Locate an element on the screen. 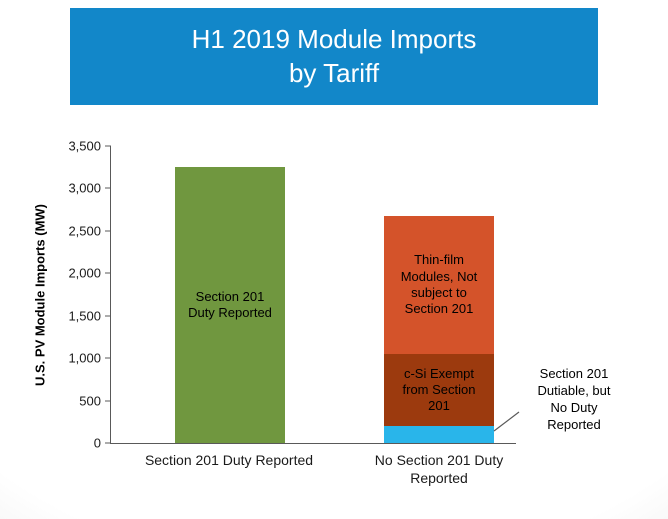 The width and height of the screenshot is (668, 519). bar-segment-label: Section 201 Duty Reported is located at coordinates (230, 304).